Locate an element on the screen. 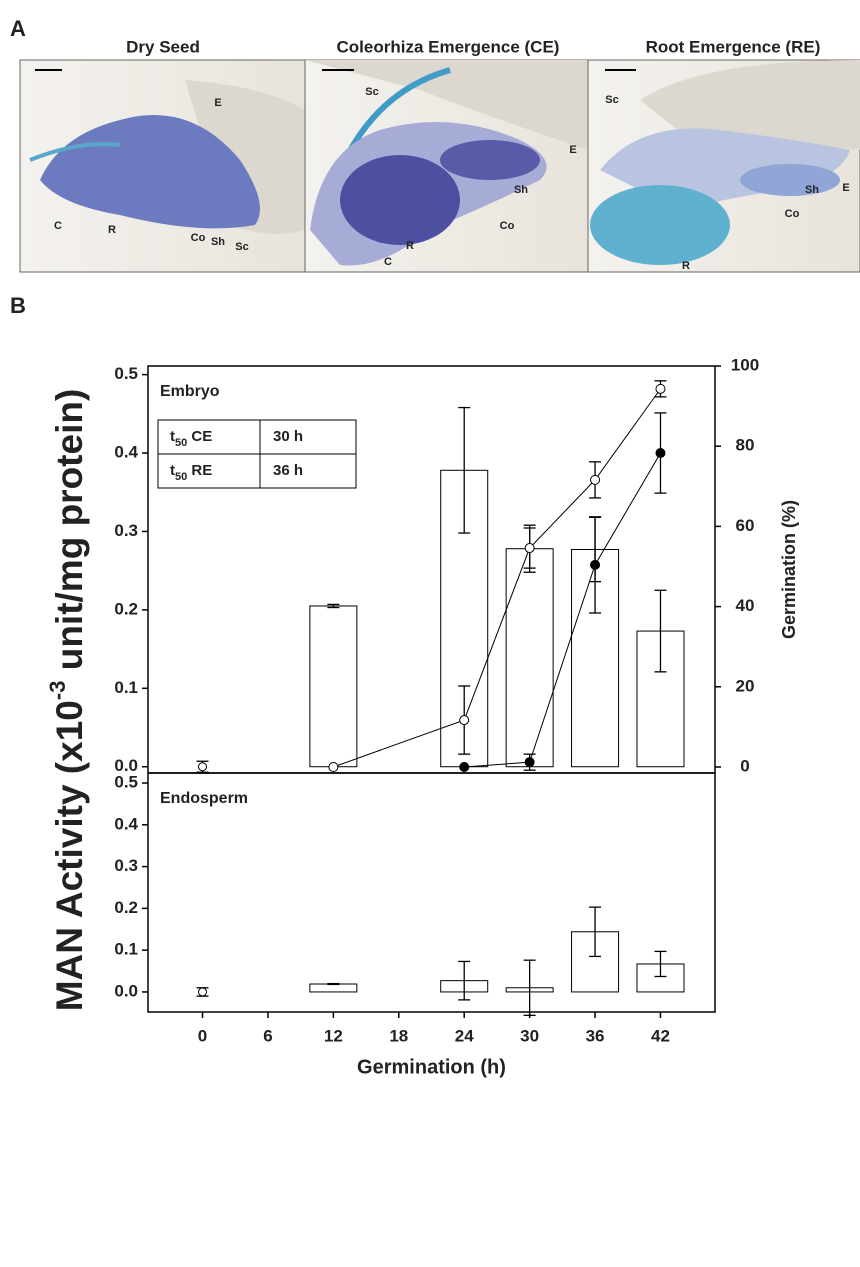  y-axis-label: MAN Activity (x10-3 unit/mg protein) is located at coordinates (67, 700).